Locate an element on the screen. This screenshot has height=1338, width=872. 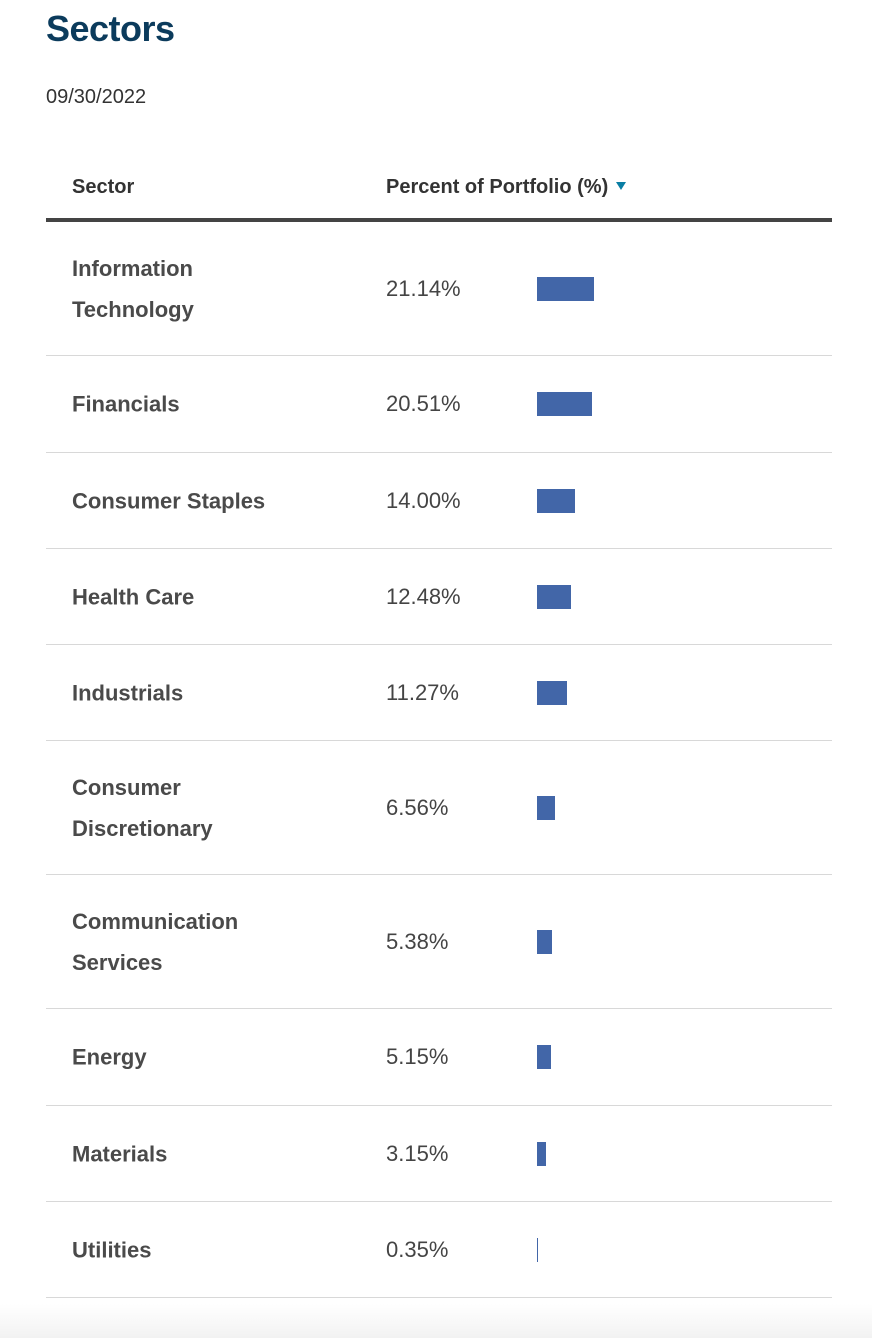
sector-name: Communication Services is located at coordinates (155, 941).